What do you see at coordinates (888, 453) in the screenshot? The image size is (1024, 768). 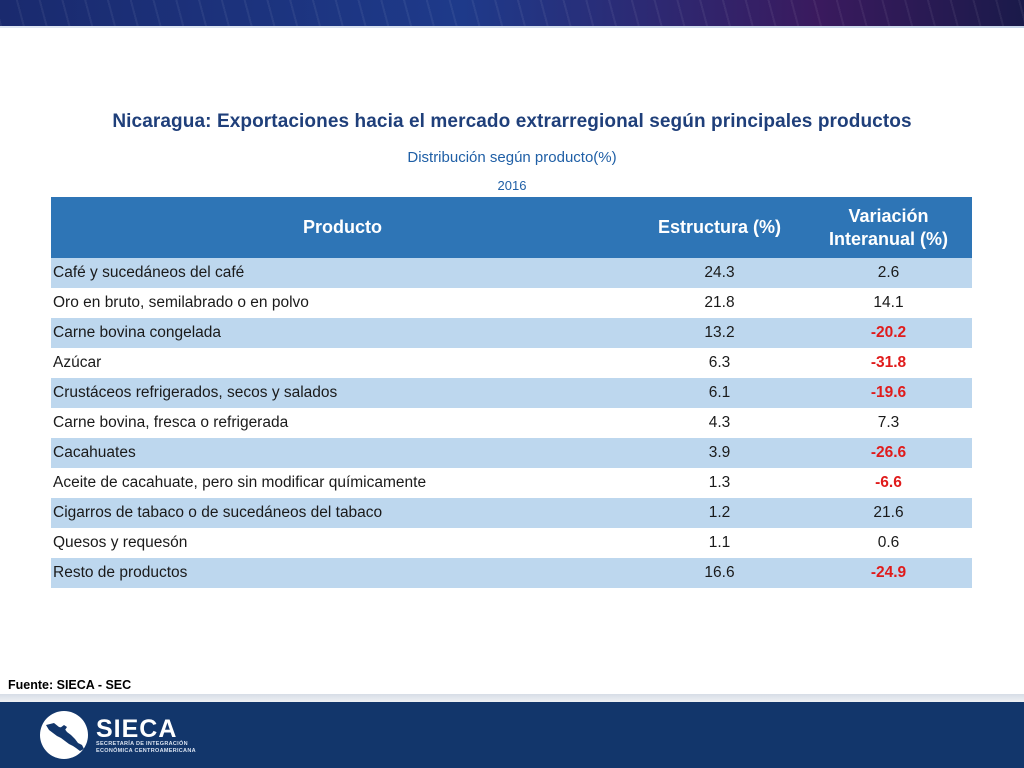 I see `cell-variacion: -26.6` at bounding box center [888, 453].